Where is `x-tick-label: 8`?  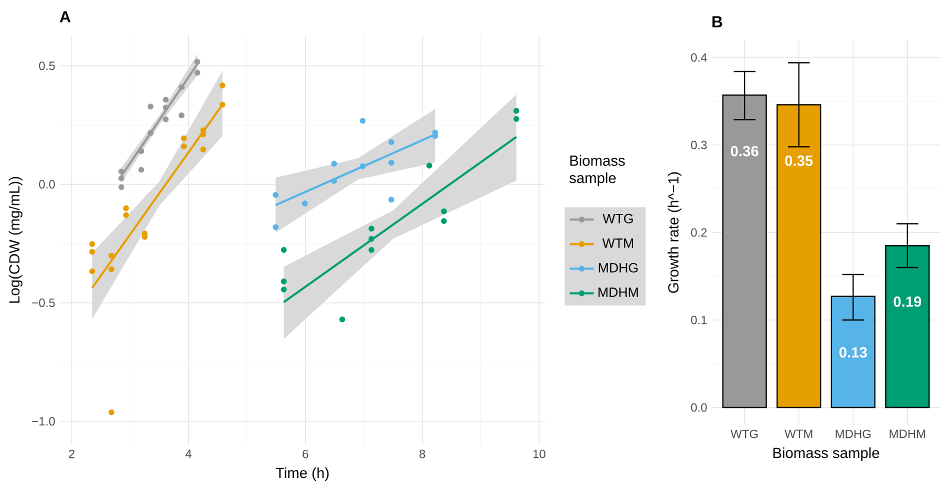
x-tick-label: 8 is located at coordinates (422, 453).